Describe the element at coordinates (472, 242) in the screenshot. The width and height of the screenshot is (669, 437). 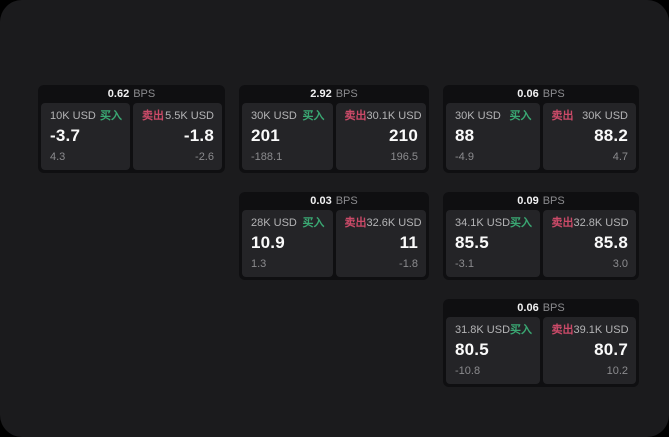
I see `buy-price: 85.5` at that location.